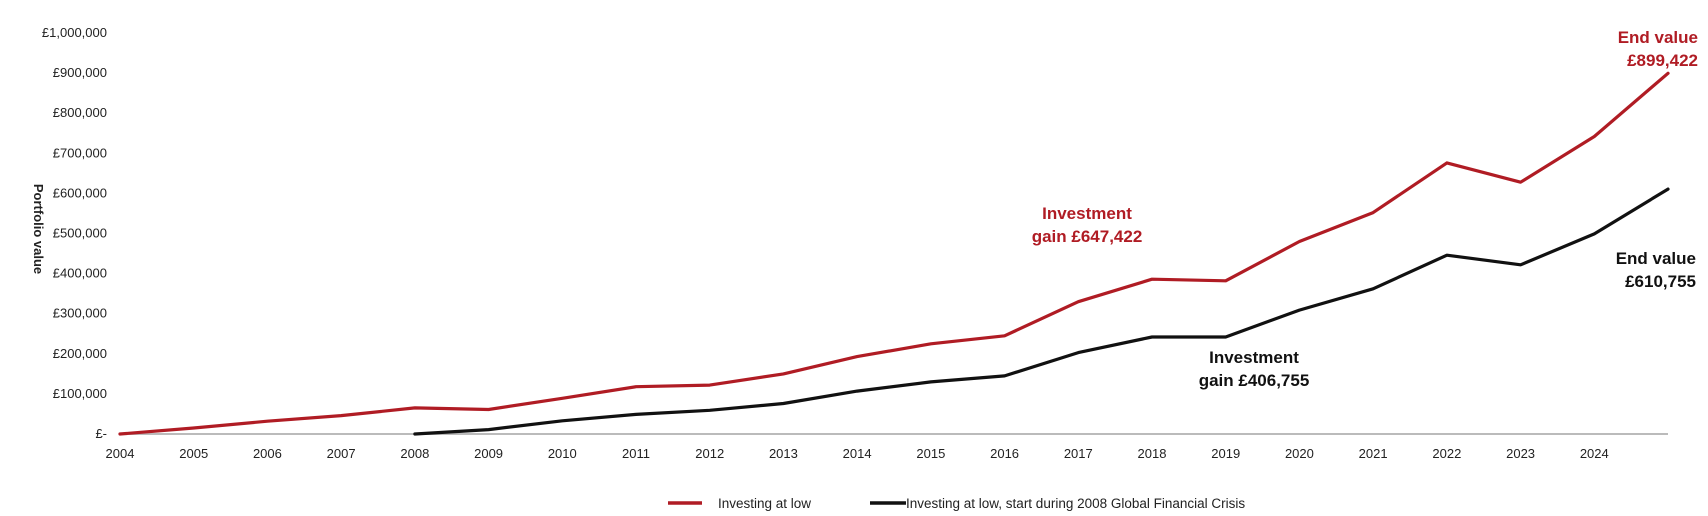 The width and height of the screenshot is (1708, 516). I want to click on y-tick-label: £500,000, so click(80, 233).